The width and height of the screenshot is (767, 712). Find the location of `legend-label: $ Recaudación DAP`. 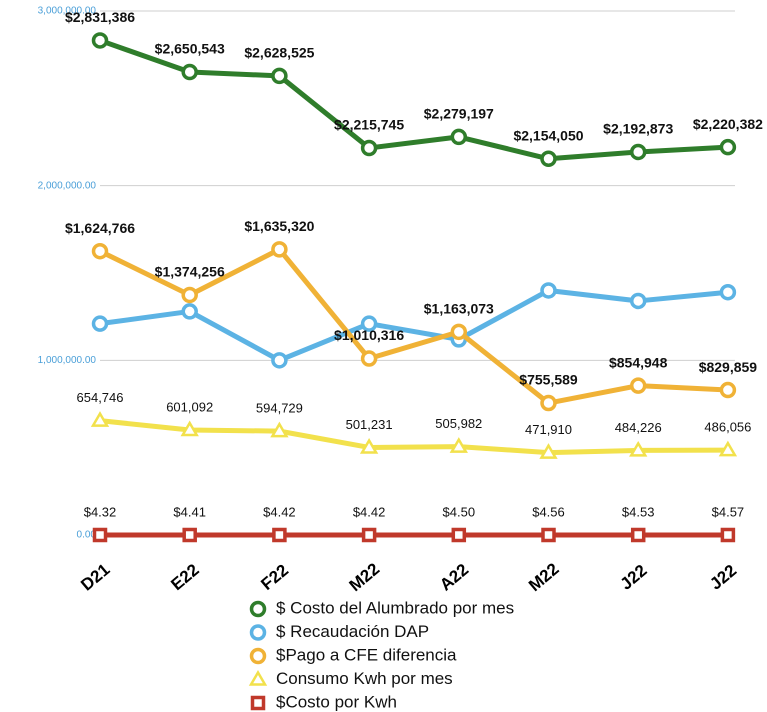

legend-label: $ Recaudación DAP is located at coordinates (352, 631).